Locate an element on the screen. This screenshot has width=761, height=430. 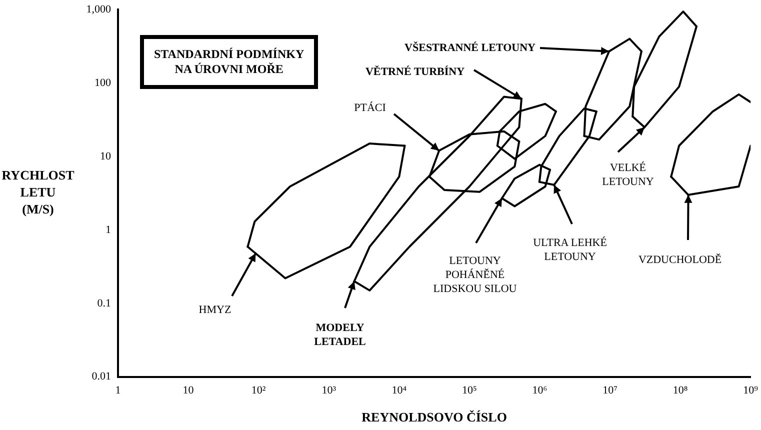
x-tick-label: 10⁴ is located at coordinates (399, 390).